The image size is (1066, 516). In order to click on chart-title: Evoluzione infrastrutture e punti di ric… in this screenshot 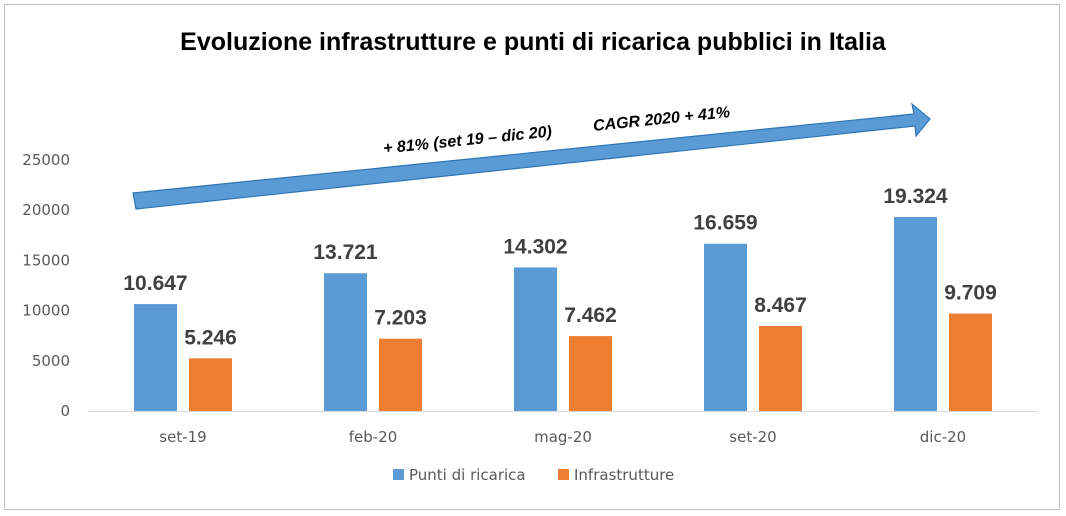, I will do `click(533, 42)`.